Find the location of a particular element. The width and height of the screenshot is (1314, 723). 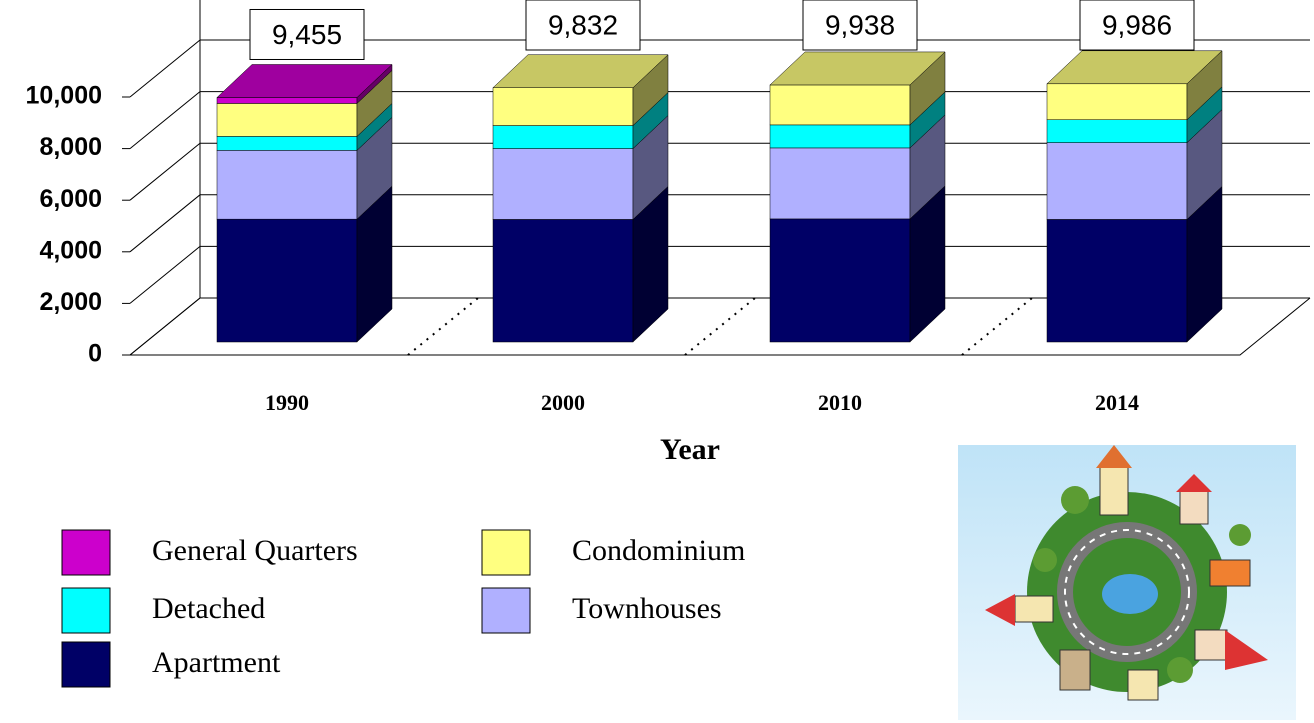

total-label: 9,455 is located at coordinates (307, 34).